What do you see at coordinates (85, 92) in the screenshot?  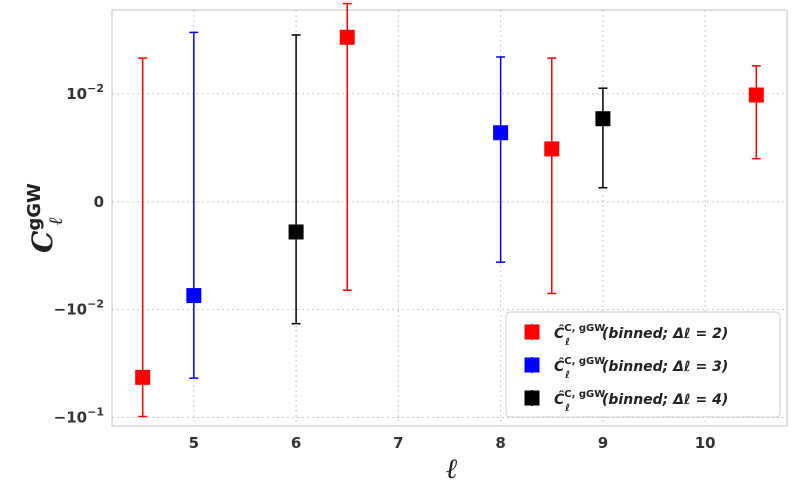 I see `y-tick-label: 10−2` at bounding box center [85, 92].